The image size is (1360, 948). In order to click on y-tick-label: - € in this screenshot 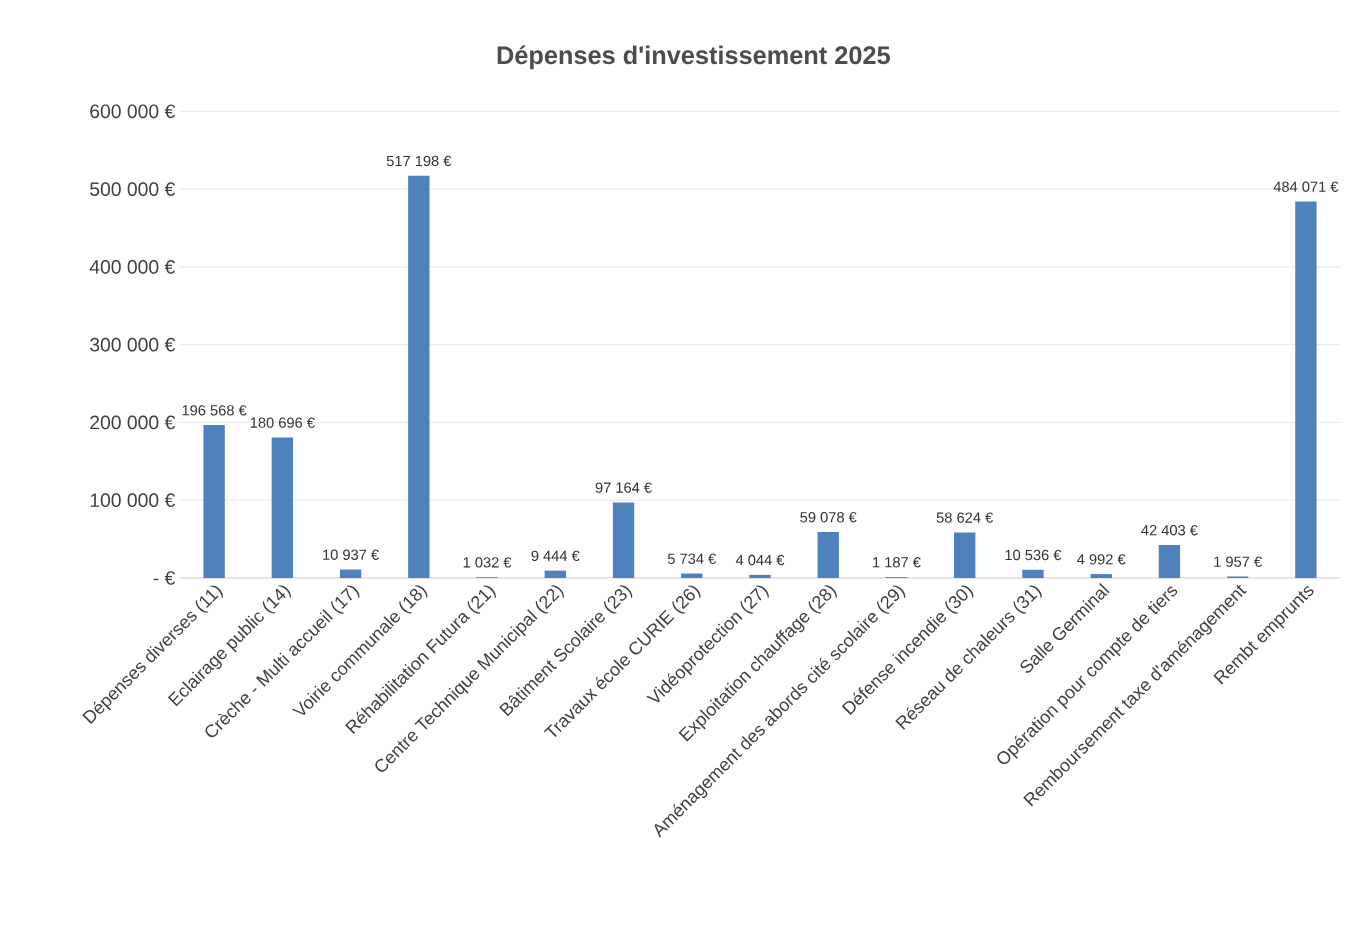, I will do `click(164, 578)`.